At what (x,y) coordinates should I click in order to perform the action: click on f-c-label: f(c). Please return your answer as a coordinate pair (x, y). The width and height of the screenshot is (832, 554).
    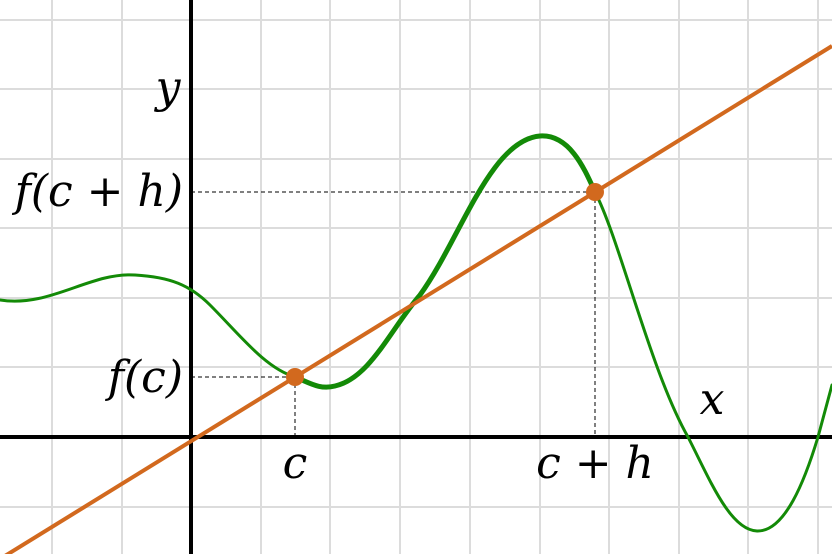
    Looking at the image, I should click on (144, 377).